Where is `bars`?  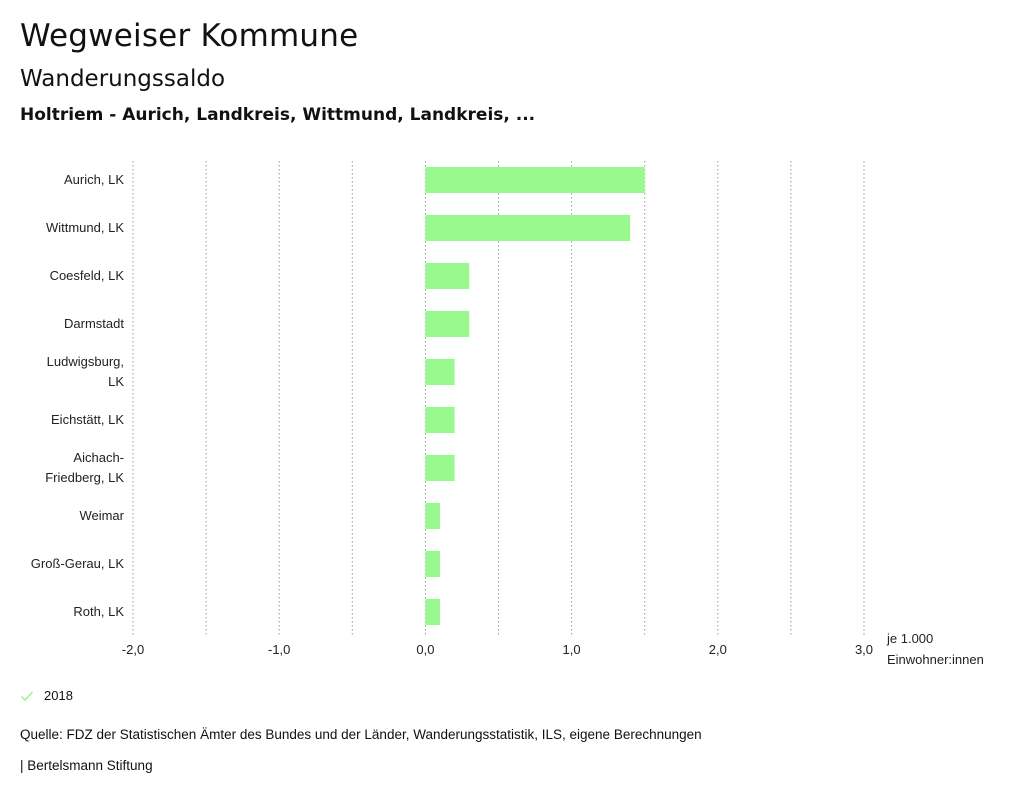
bars is located at coordinates (535, 396).